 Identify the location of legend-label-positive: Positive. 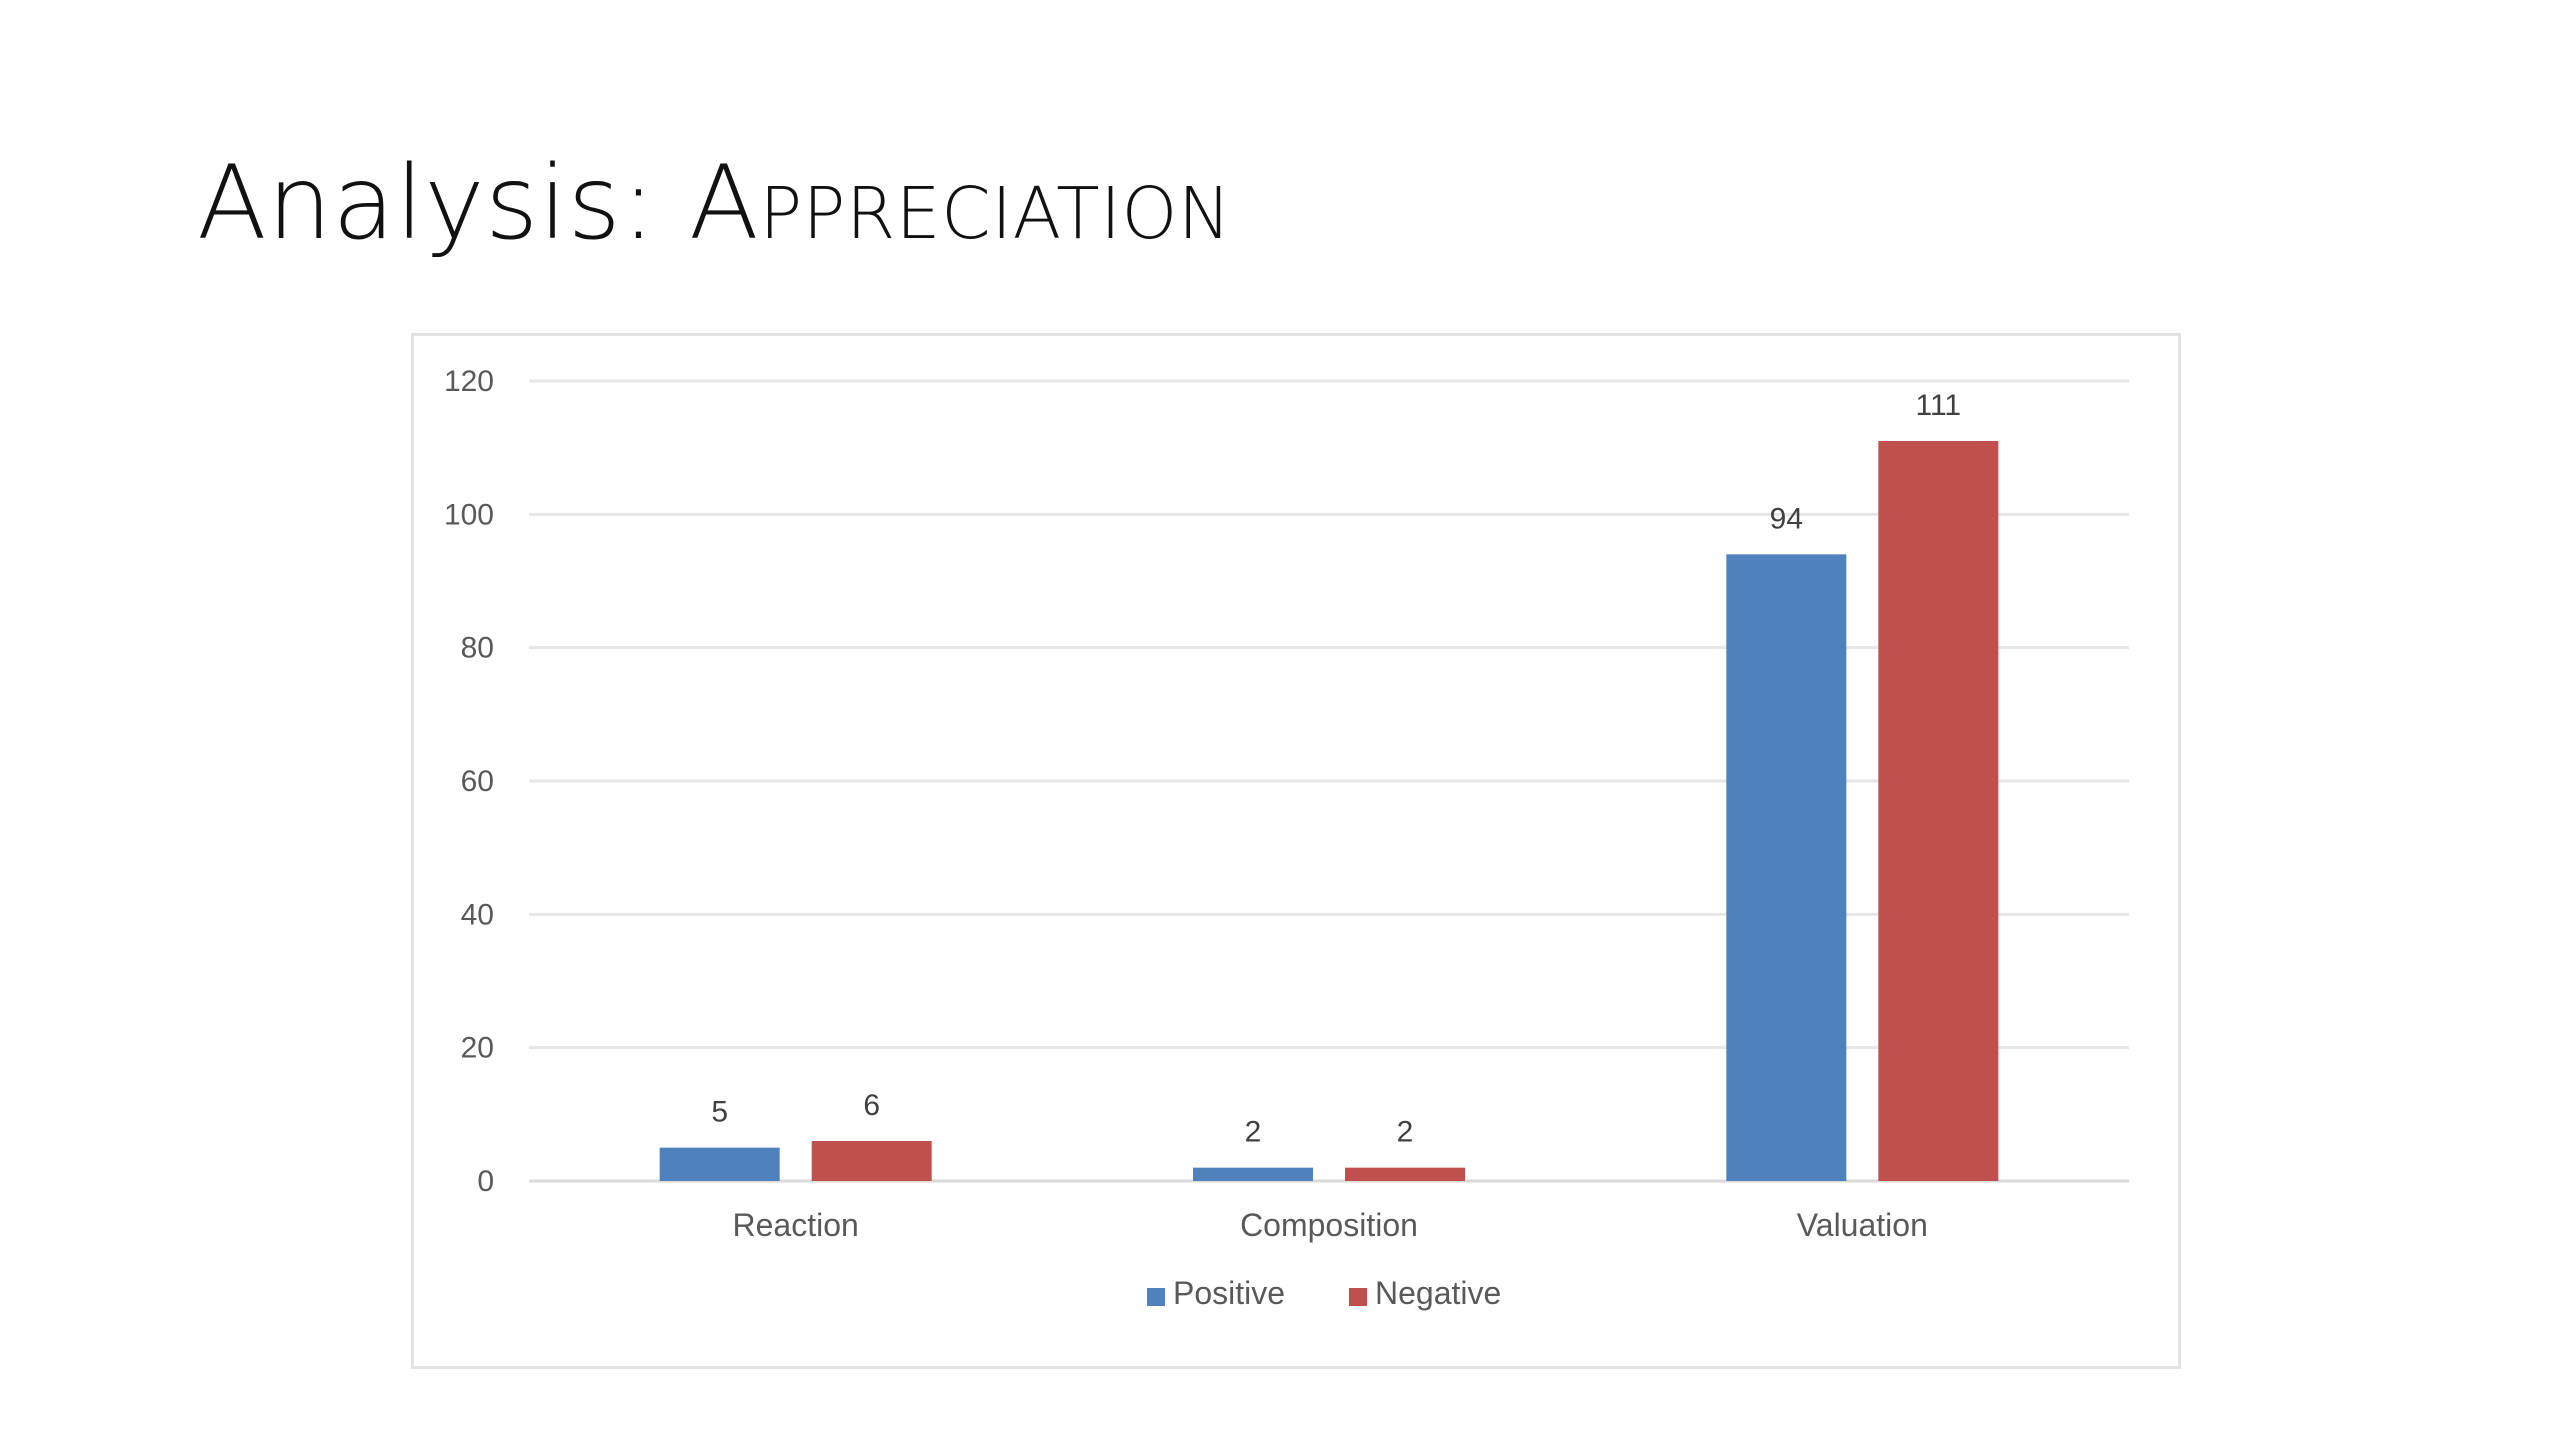
(1229, 1293).